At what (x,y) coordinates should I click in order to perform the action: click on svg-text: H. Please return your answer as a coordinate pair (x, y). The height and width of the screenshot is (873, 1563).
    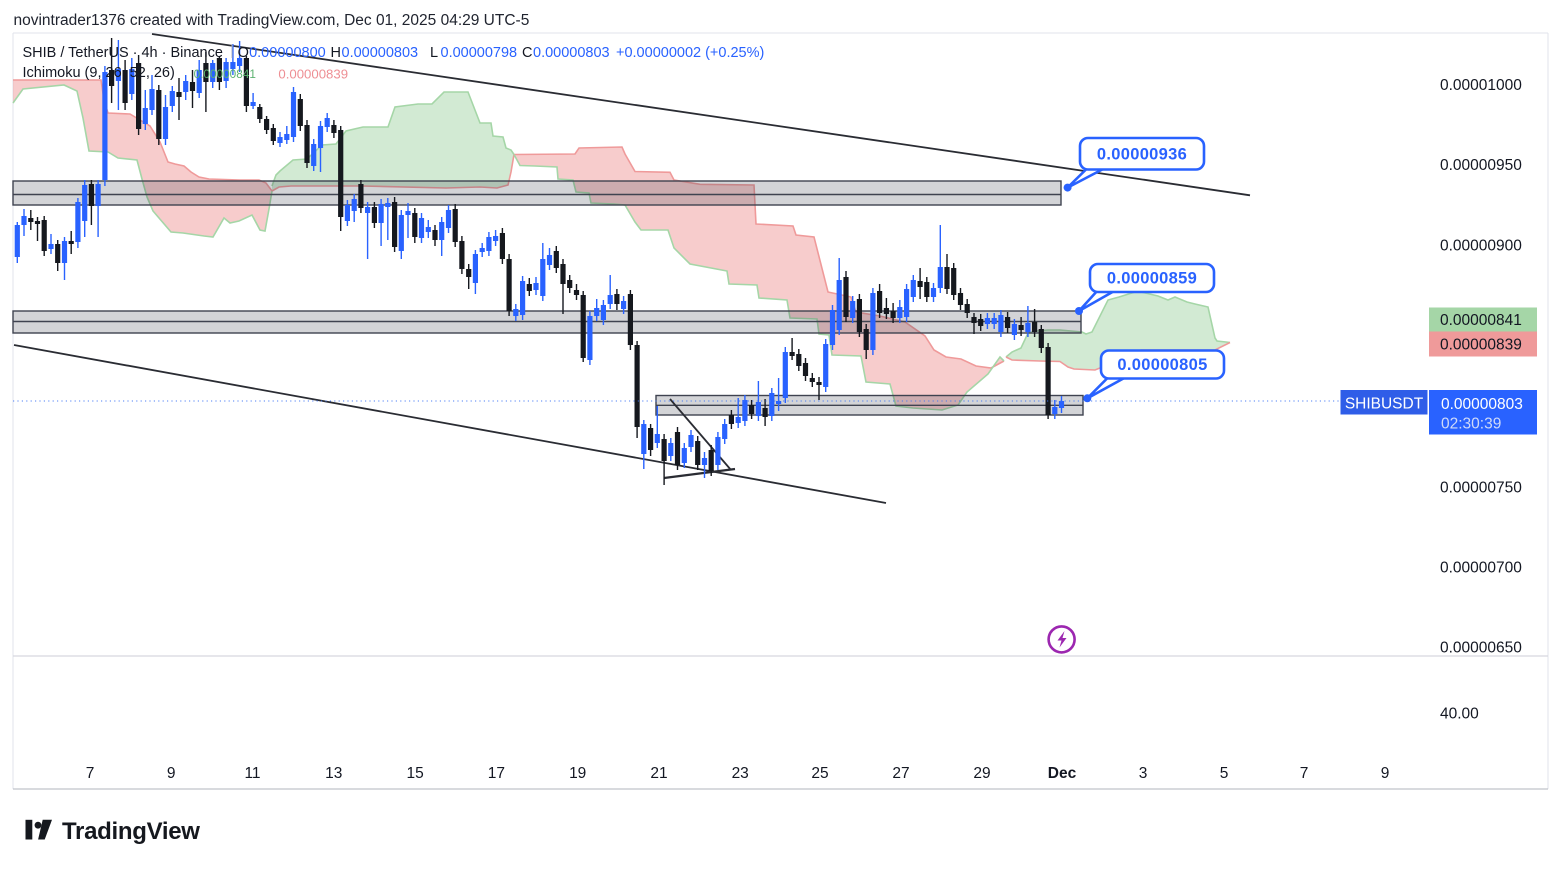
    Looking at the image, I should click on (336, 53).